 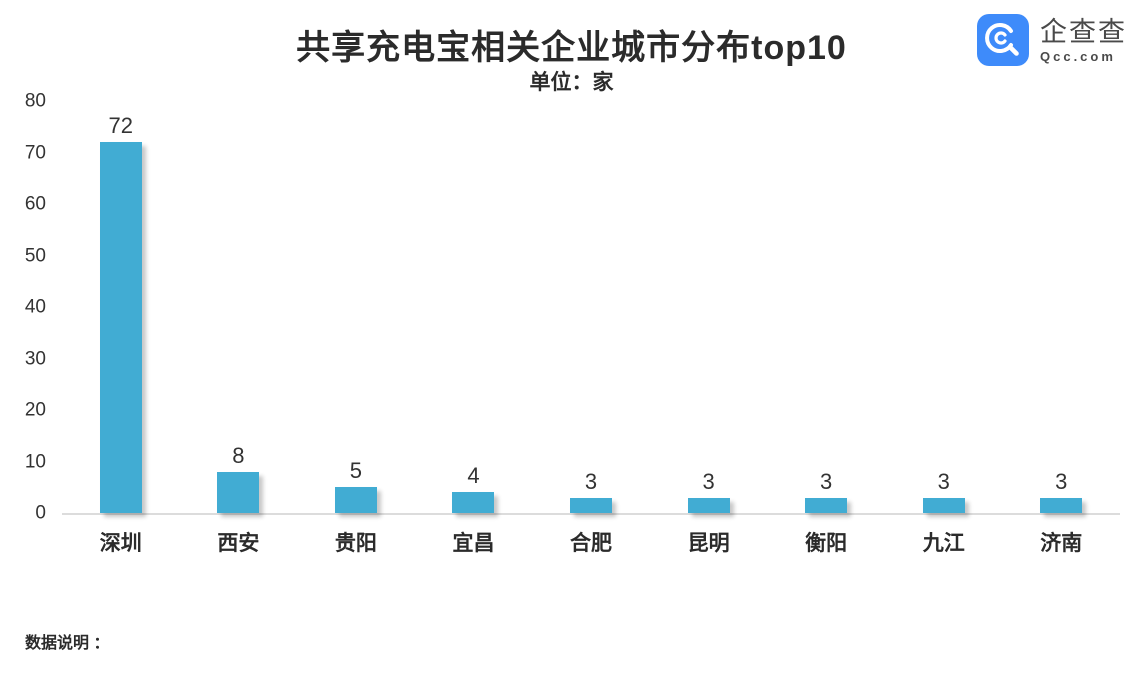 I want to click on bar-value-label: 8, so click(x=238, y=455).